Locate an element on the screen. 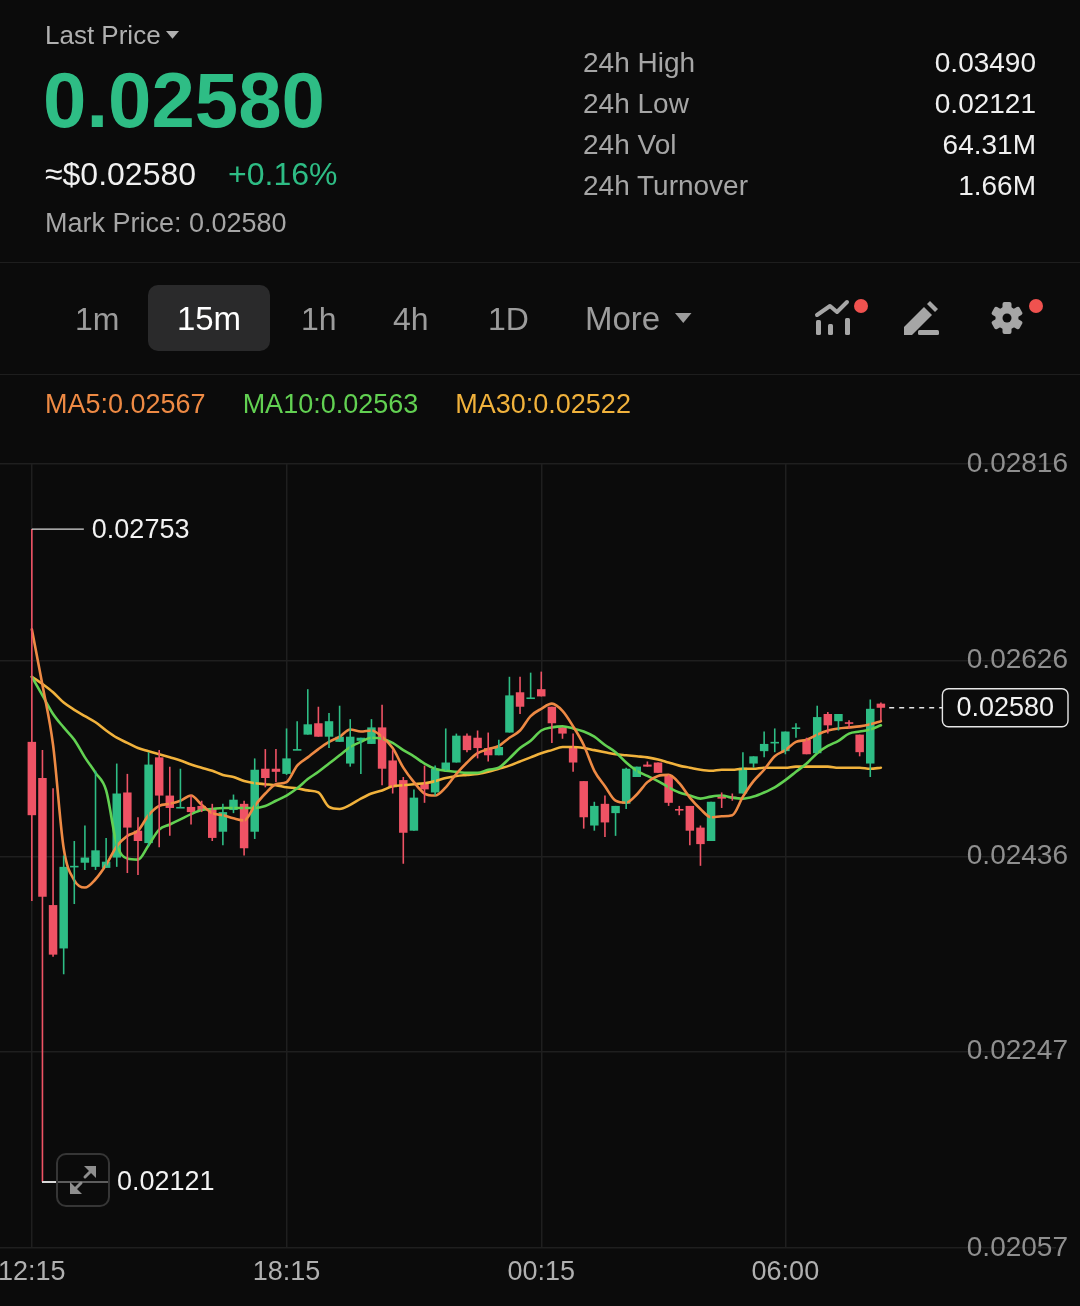 This screenshot has height=1306, width=1080. x-tick-label: 12:15 is located at coordinates (33, 1271).